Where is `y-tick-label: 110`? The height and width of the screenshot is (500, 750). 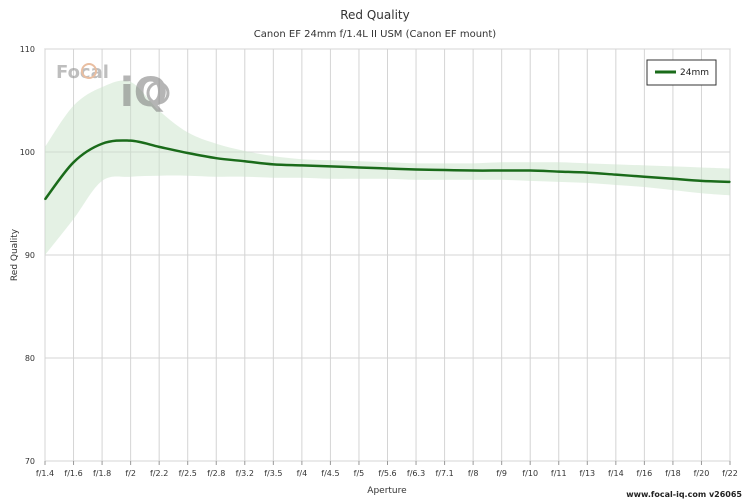 y-tick-label: 110 is located at coordinates (27, 49).